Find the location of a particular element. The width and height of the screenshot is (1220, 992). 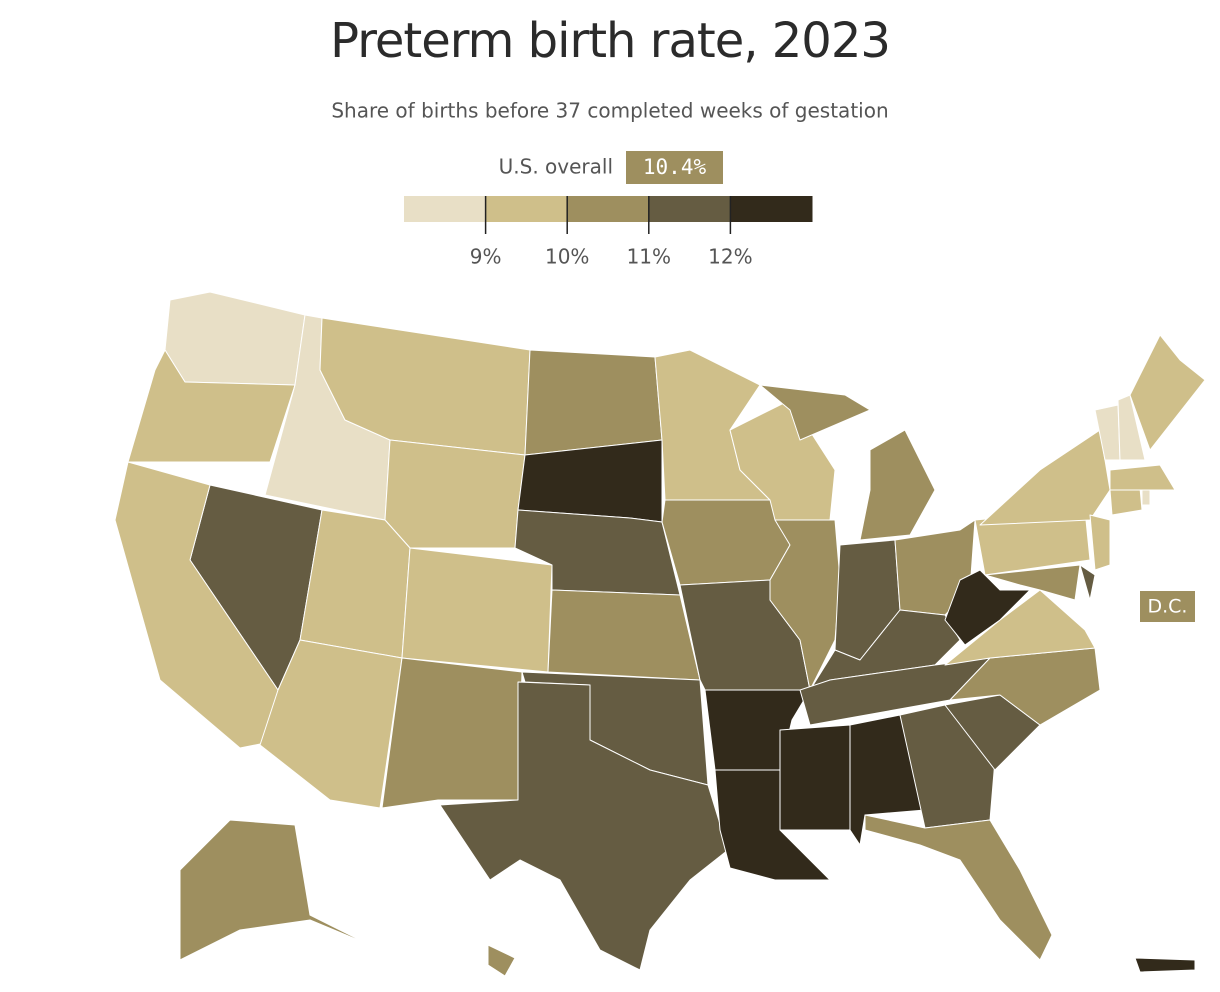

legend-tick-label: 11% is located at coordinates (649, 257).